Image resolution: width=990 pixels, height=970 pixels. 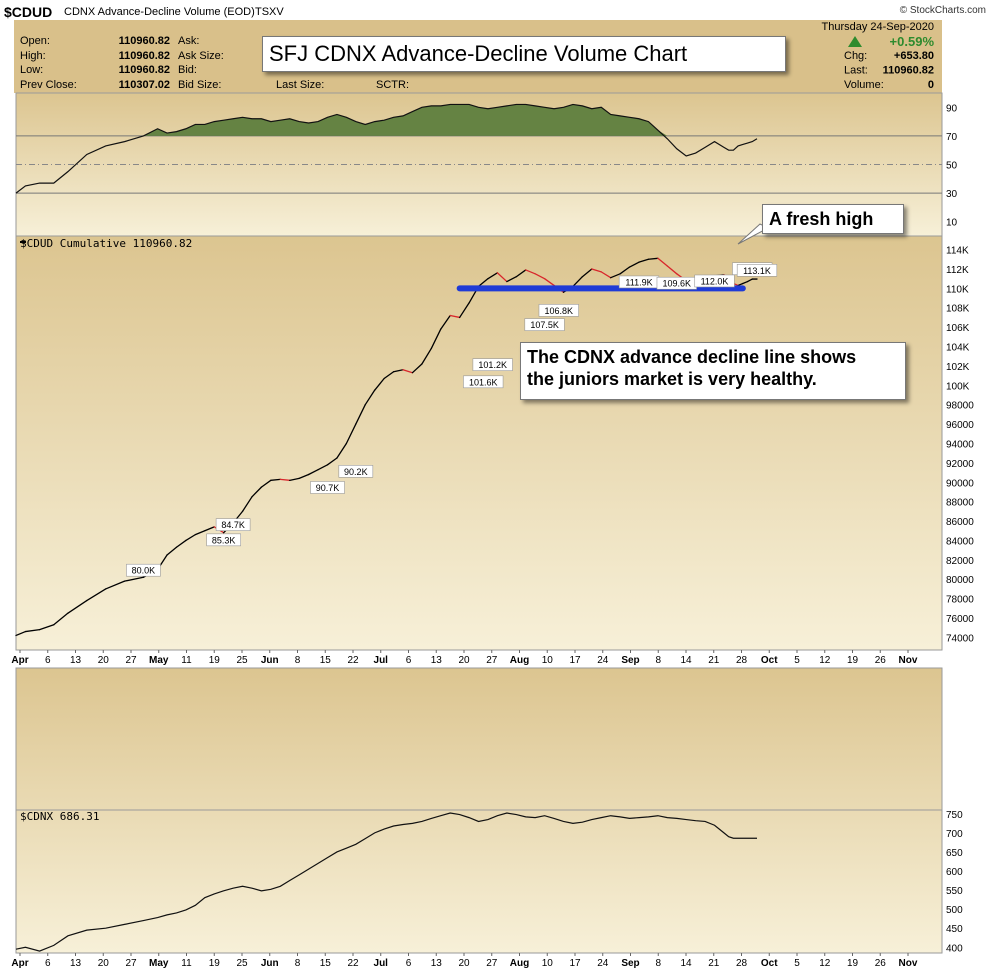 I want to click on main-y-tick-label: 114K, so click(x=957, y=251).